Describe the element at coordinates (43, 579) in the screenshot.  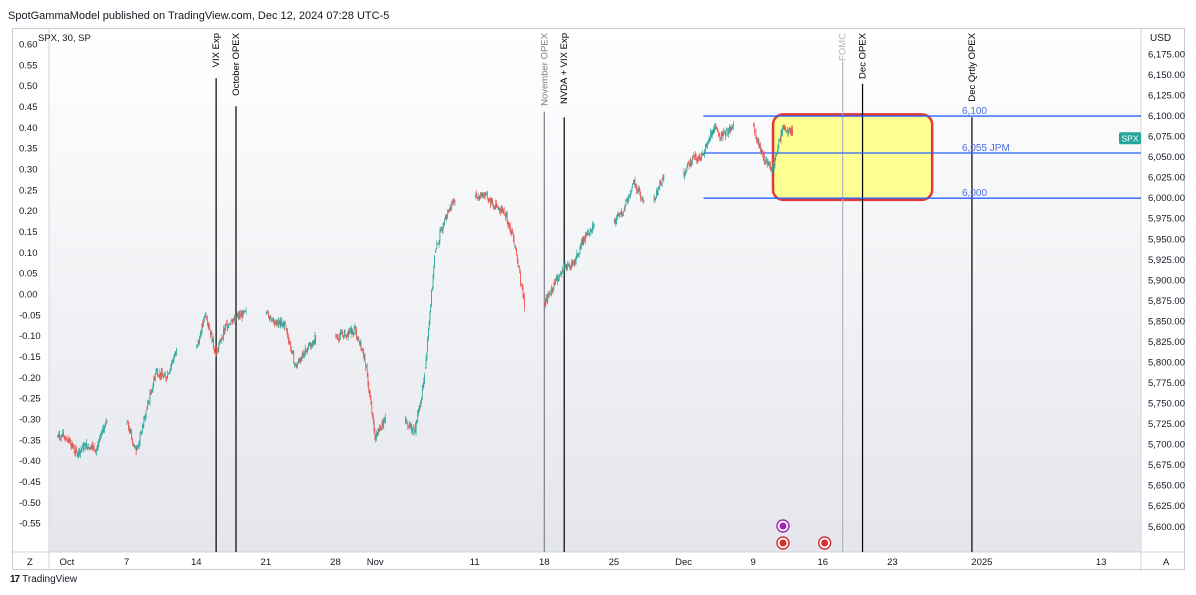
I see `footer-brand: 17 TradingView` at that location.